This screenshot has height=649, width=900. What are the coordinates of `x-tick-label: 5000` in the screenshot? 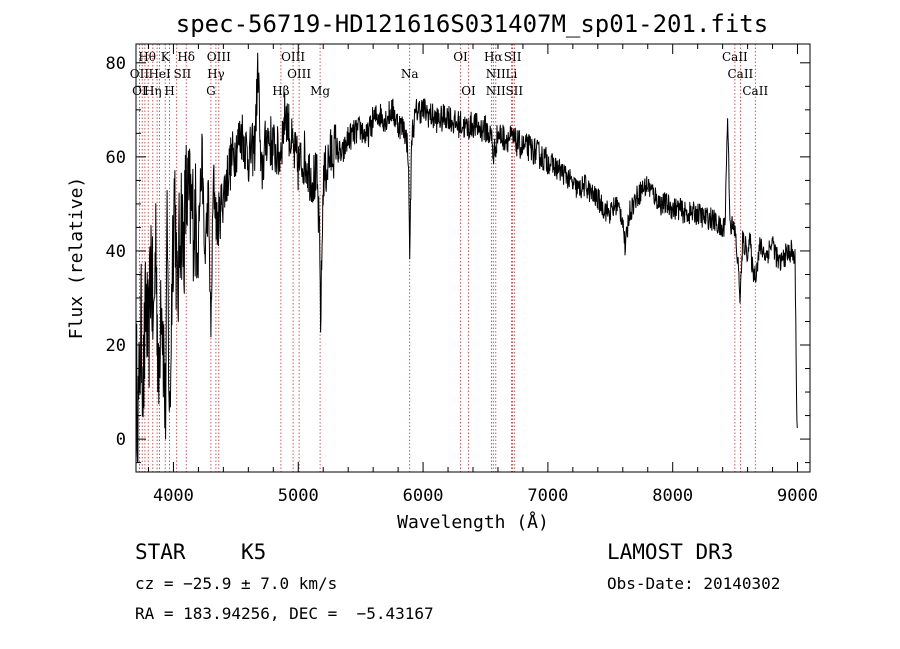 It's located at (298, 496).